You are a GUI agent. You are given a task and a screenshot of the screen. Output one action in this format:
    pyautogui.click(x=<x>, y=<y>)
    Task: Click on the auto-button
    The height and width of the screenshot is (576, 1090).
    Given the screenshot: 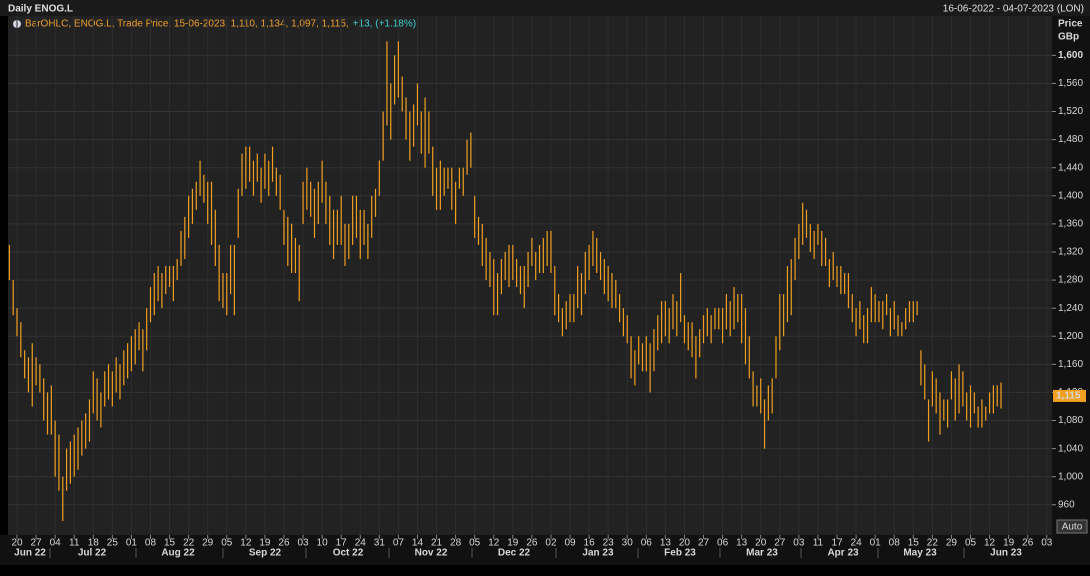 What is the action you would take?
    pyautogui.click(x=1072, y=526)
    